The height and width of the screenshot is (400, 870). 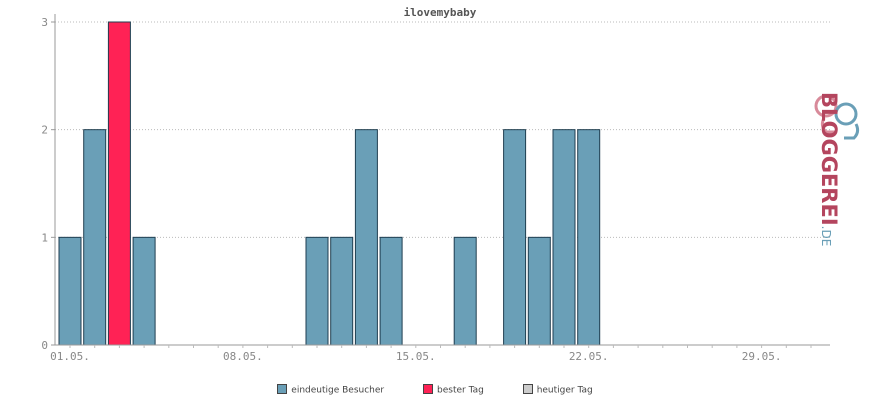 I want to click on legend-item-best-day: bester Tag, so click(x=453, y=390).